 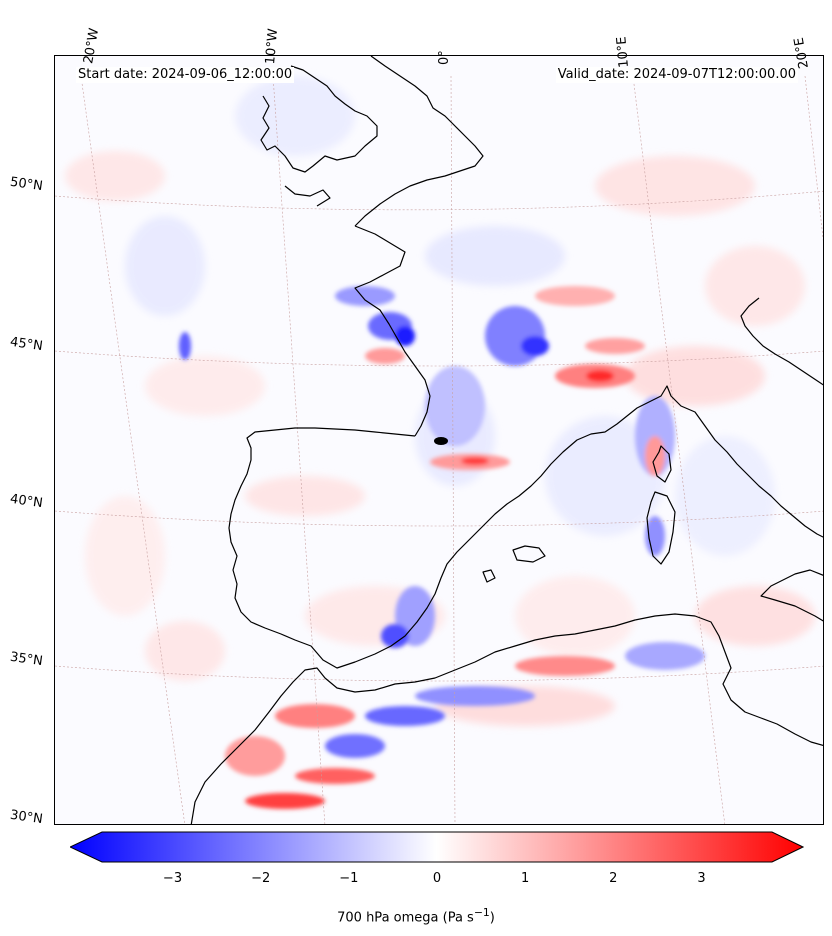 What do you see at coordinates (405, 918) in the screenshot?
I see `colorbar-label-text: 700 hPa omega (Pa s` at bounding box center [405, 918].